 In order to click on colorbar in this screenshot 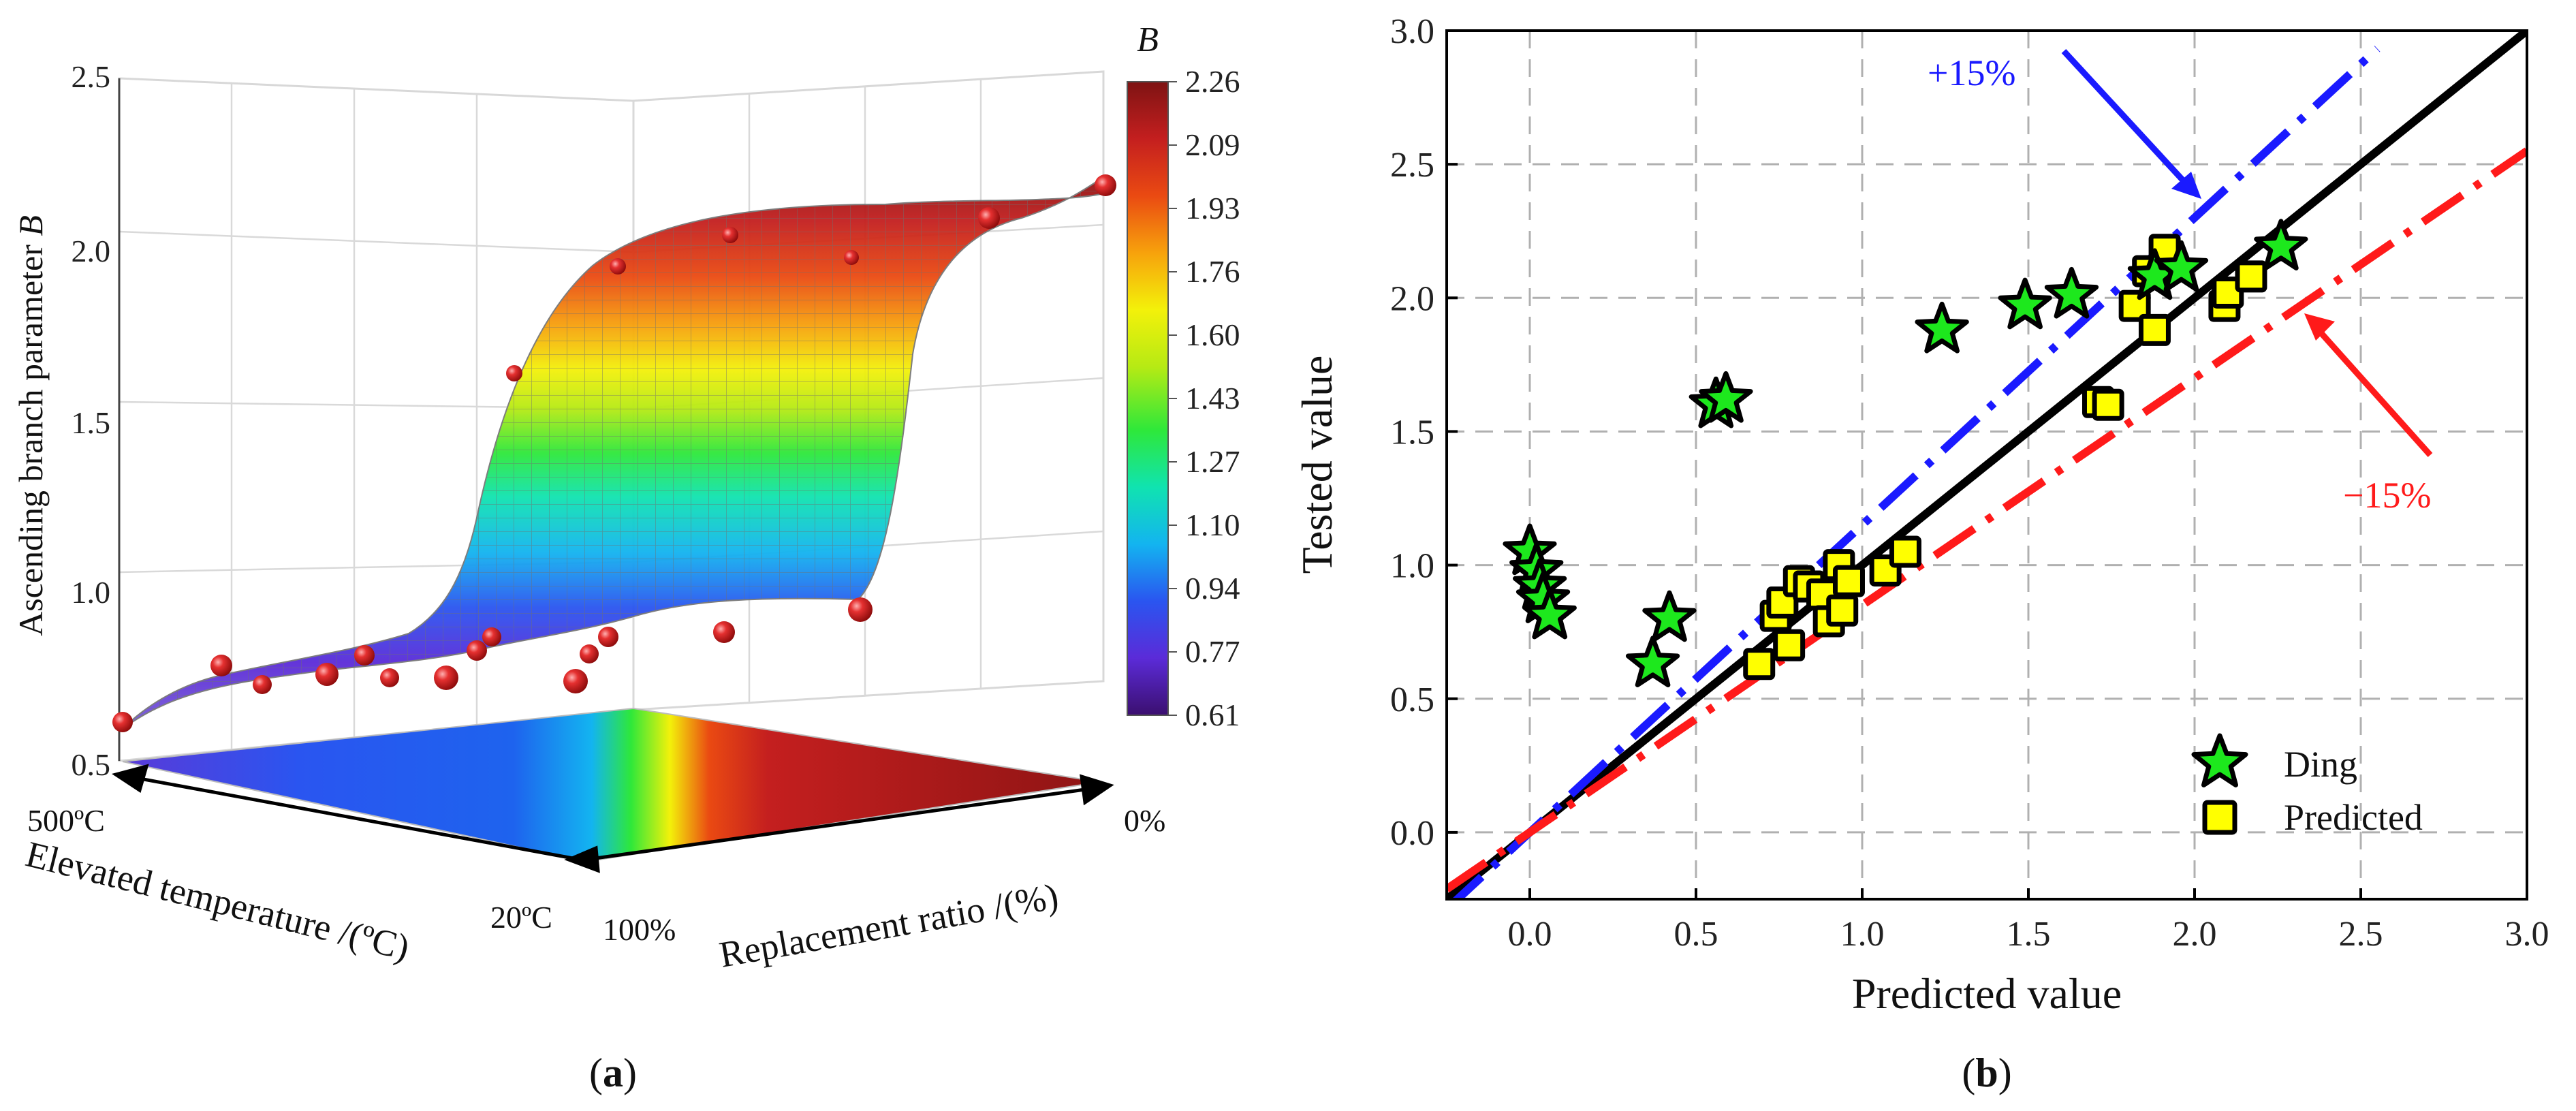, I will do `click(1148, 398)`.